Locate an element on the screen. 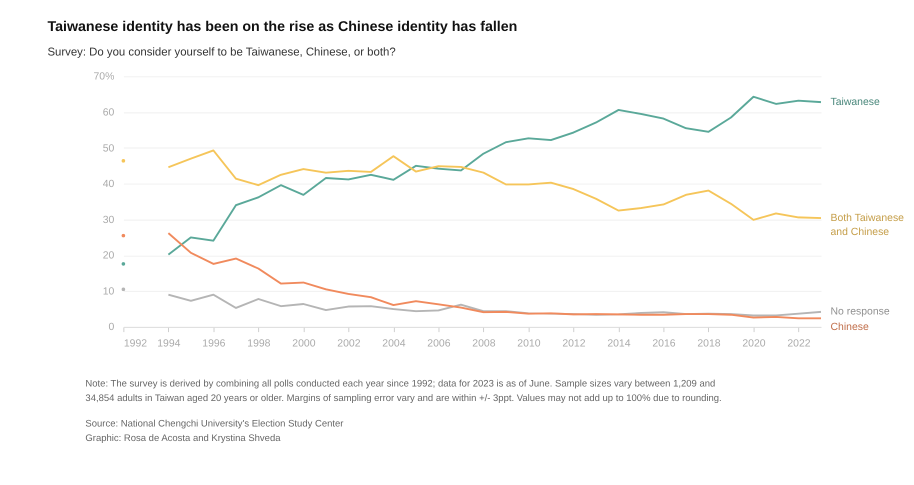  y-tick-label: 60 is located at coordinates (108, 112).